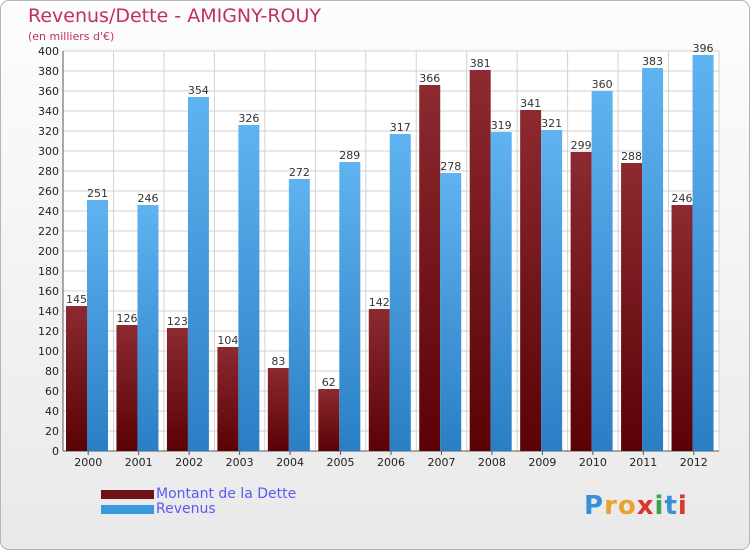  What do you see at coordinates (48, 211) in the screenshot?
I see `y-tick-label: 240` at bounding box center [48, 211].